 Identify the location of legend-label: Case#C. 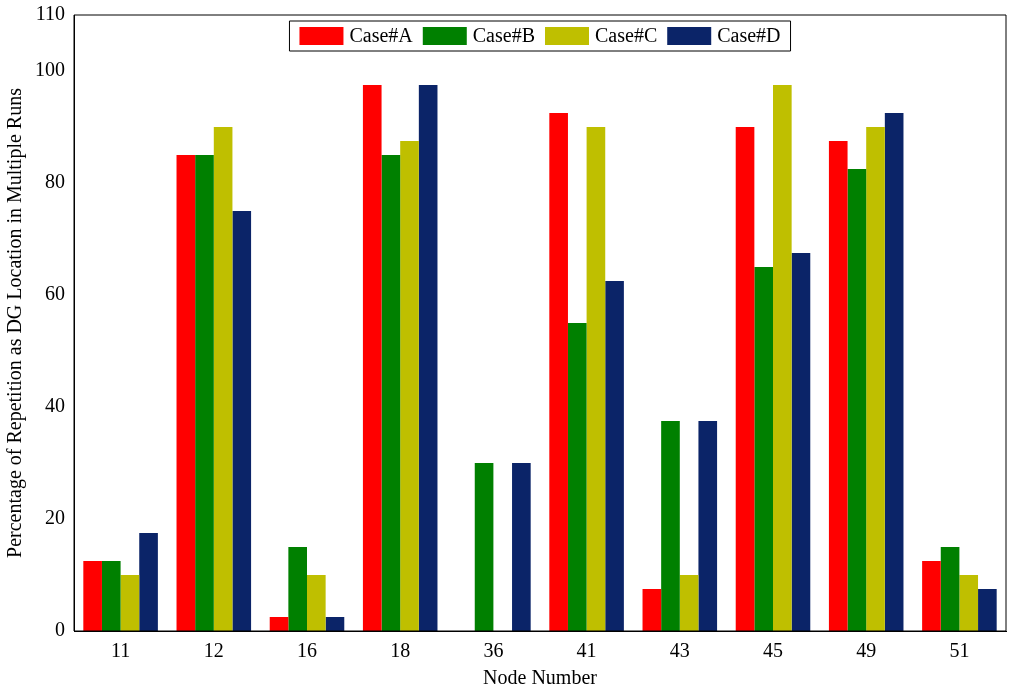
(626, 35).